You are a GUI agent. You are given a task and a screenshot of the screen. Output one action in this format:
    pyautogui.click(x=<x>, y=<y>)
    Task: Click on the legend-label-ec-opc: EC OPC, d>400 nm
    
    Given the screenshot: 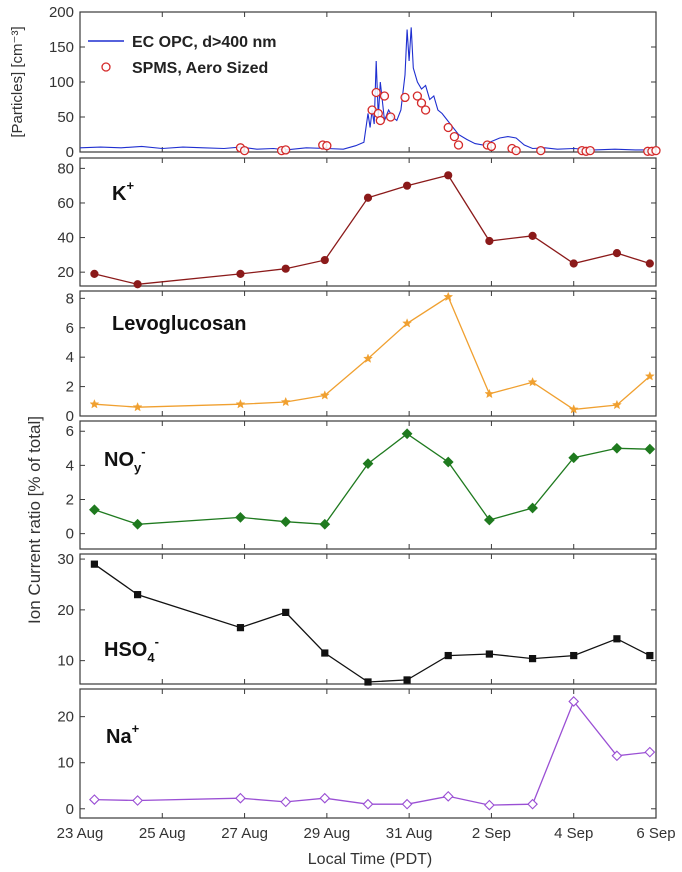 What is the action you would take?
    pyautogui.click(x=204, y=42)
    